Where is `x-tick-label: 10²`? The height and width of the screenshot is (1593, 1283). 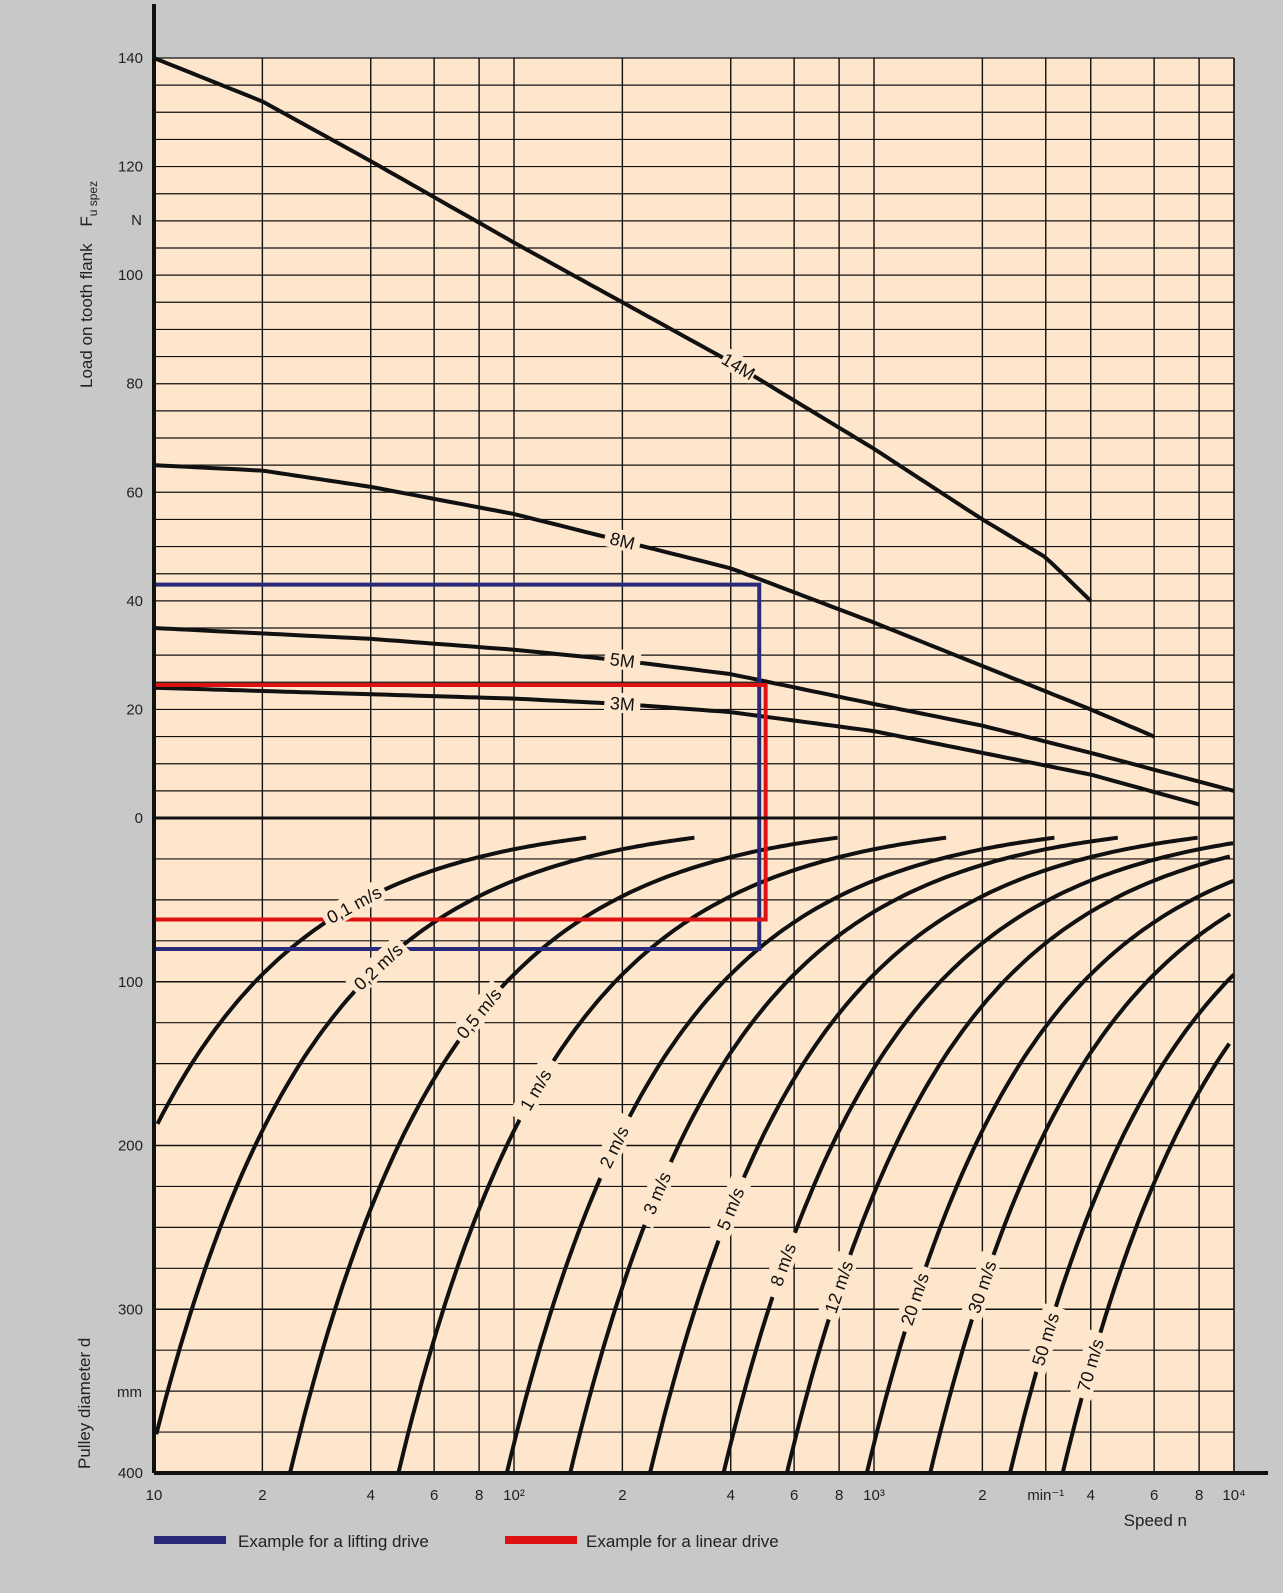
x-tick-label: 10² is located at coordinates (514, 1495).